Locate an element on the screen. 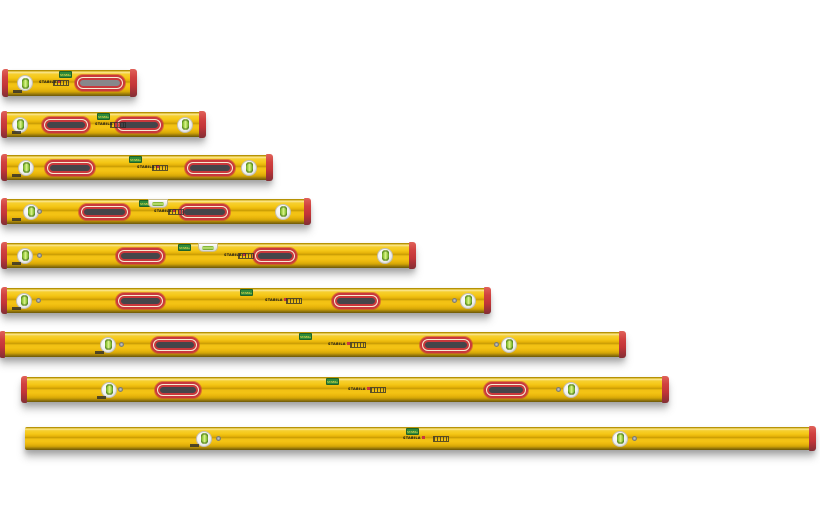  level-1: STABILA STABILA is located at coordinates (69, 83).